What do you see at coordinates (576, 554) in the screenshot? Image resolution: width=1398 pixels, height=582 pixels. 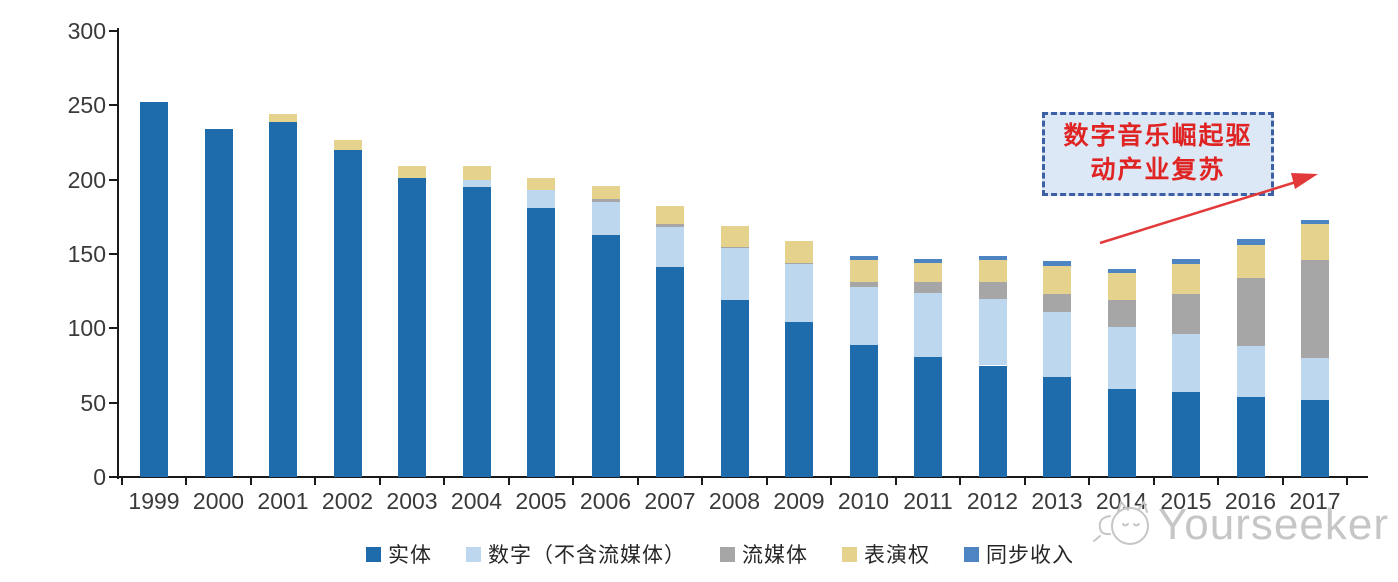 I see `legend-item-1: 数字（不含流媒体）` at bounding box center [576, 554].